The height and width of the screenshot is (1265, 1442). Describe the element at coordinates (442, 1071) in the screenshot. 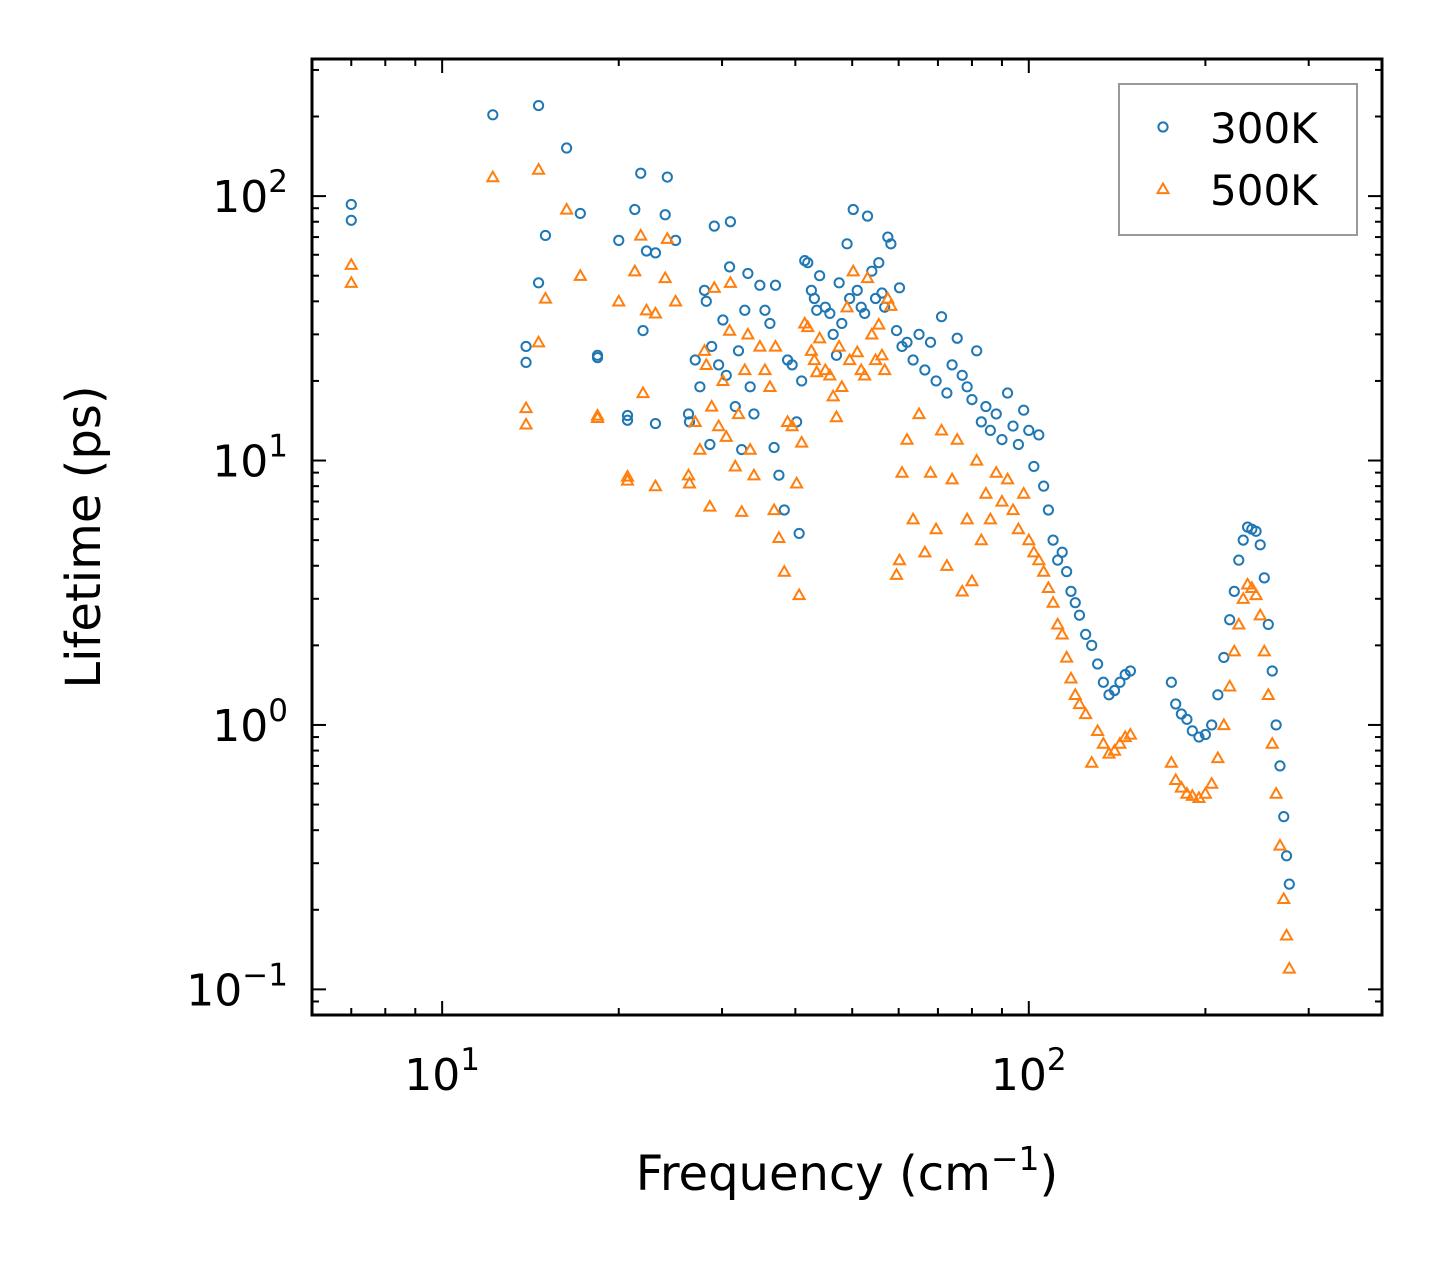

I see `x-tick-label: 101` at that location.